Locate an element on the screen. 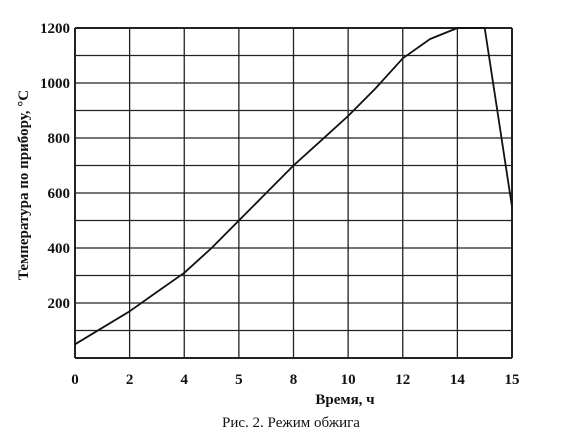 The image size is (583, 437). x-tick-label: 0 is located at coordinates (75, 380).